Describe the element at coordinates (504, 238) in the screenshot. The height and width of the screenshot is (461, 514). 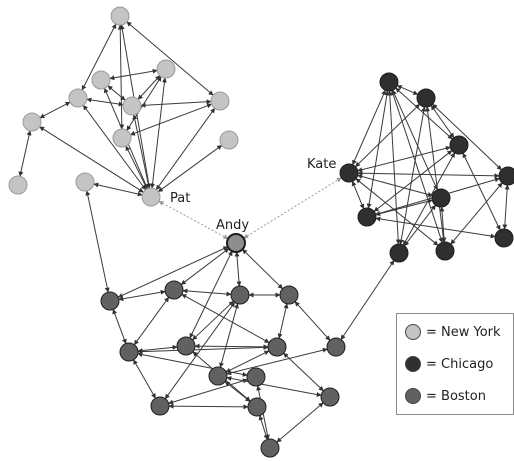
I see `node-c10` at that location.